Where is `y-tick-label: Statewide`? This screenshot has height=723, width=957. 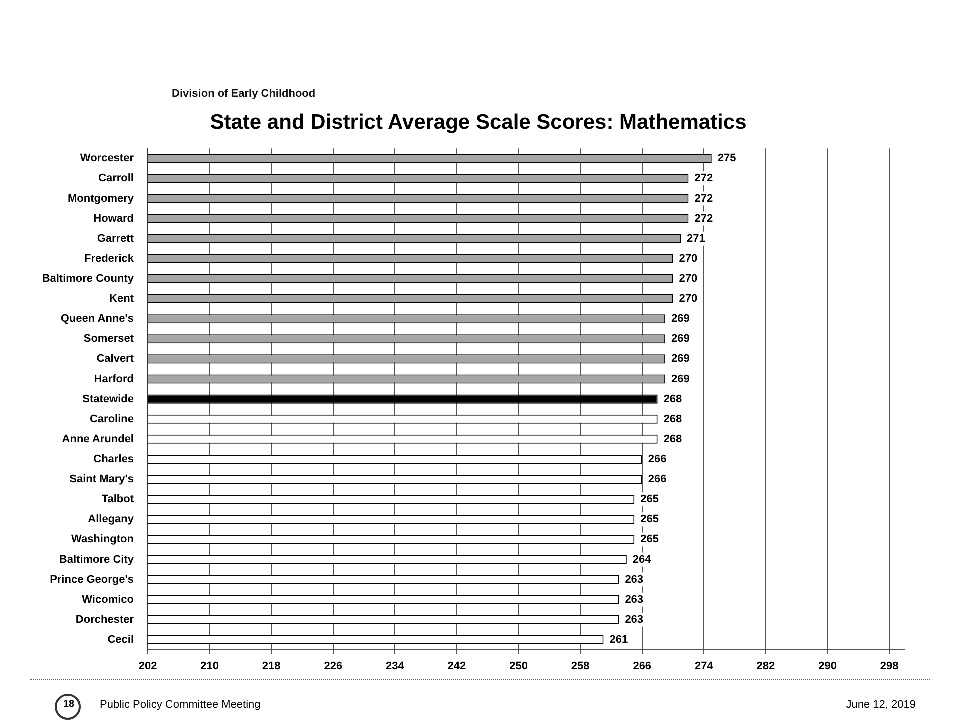
y-tick-label: Statewide is located at coordinates (108, 399).